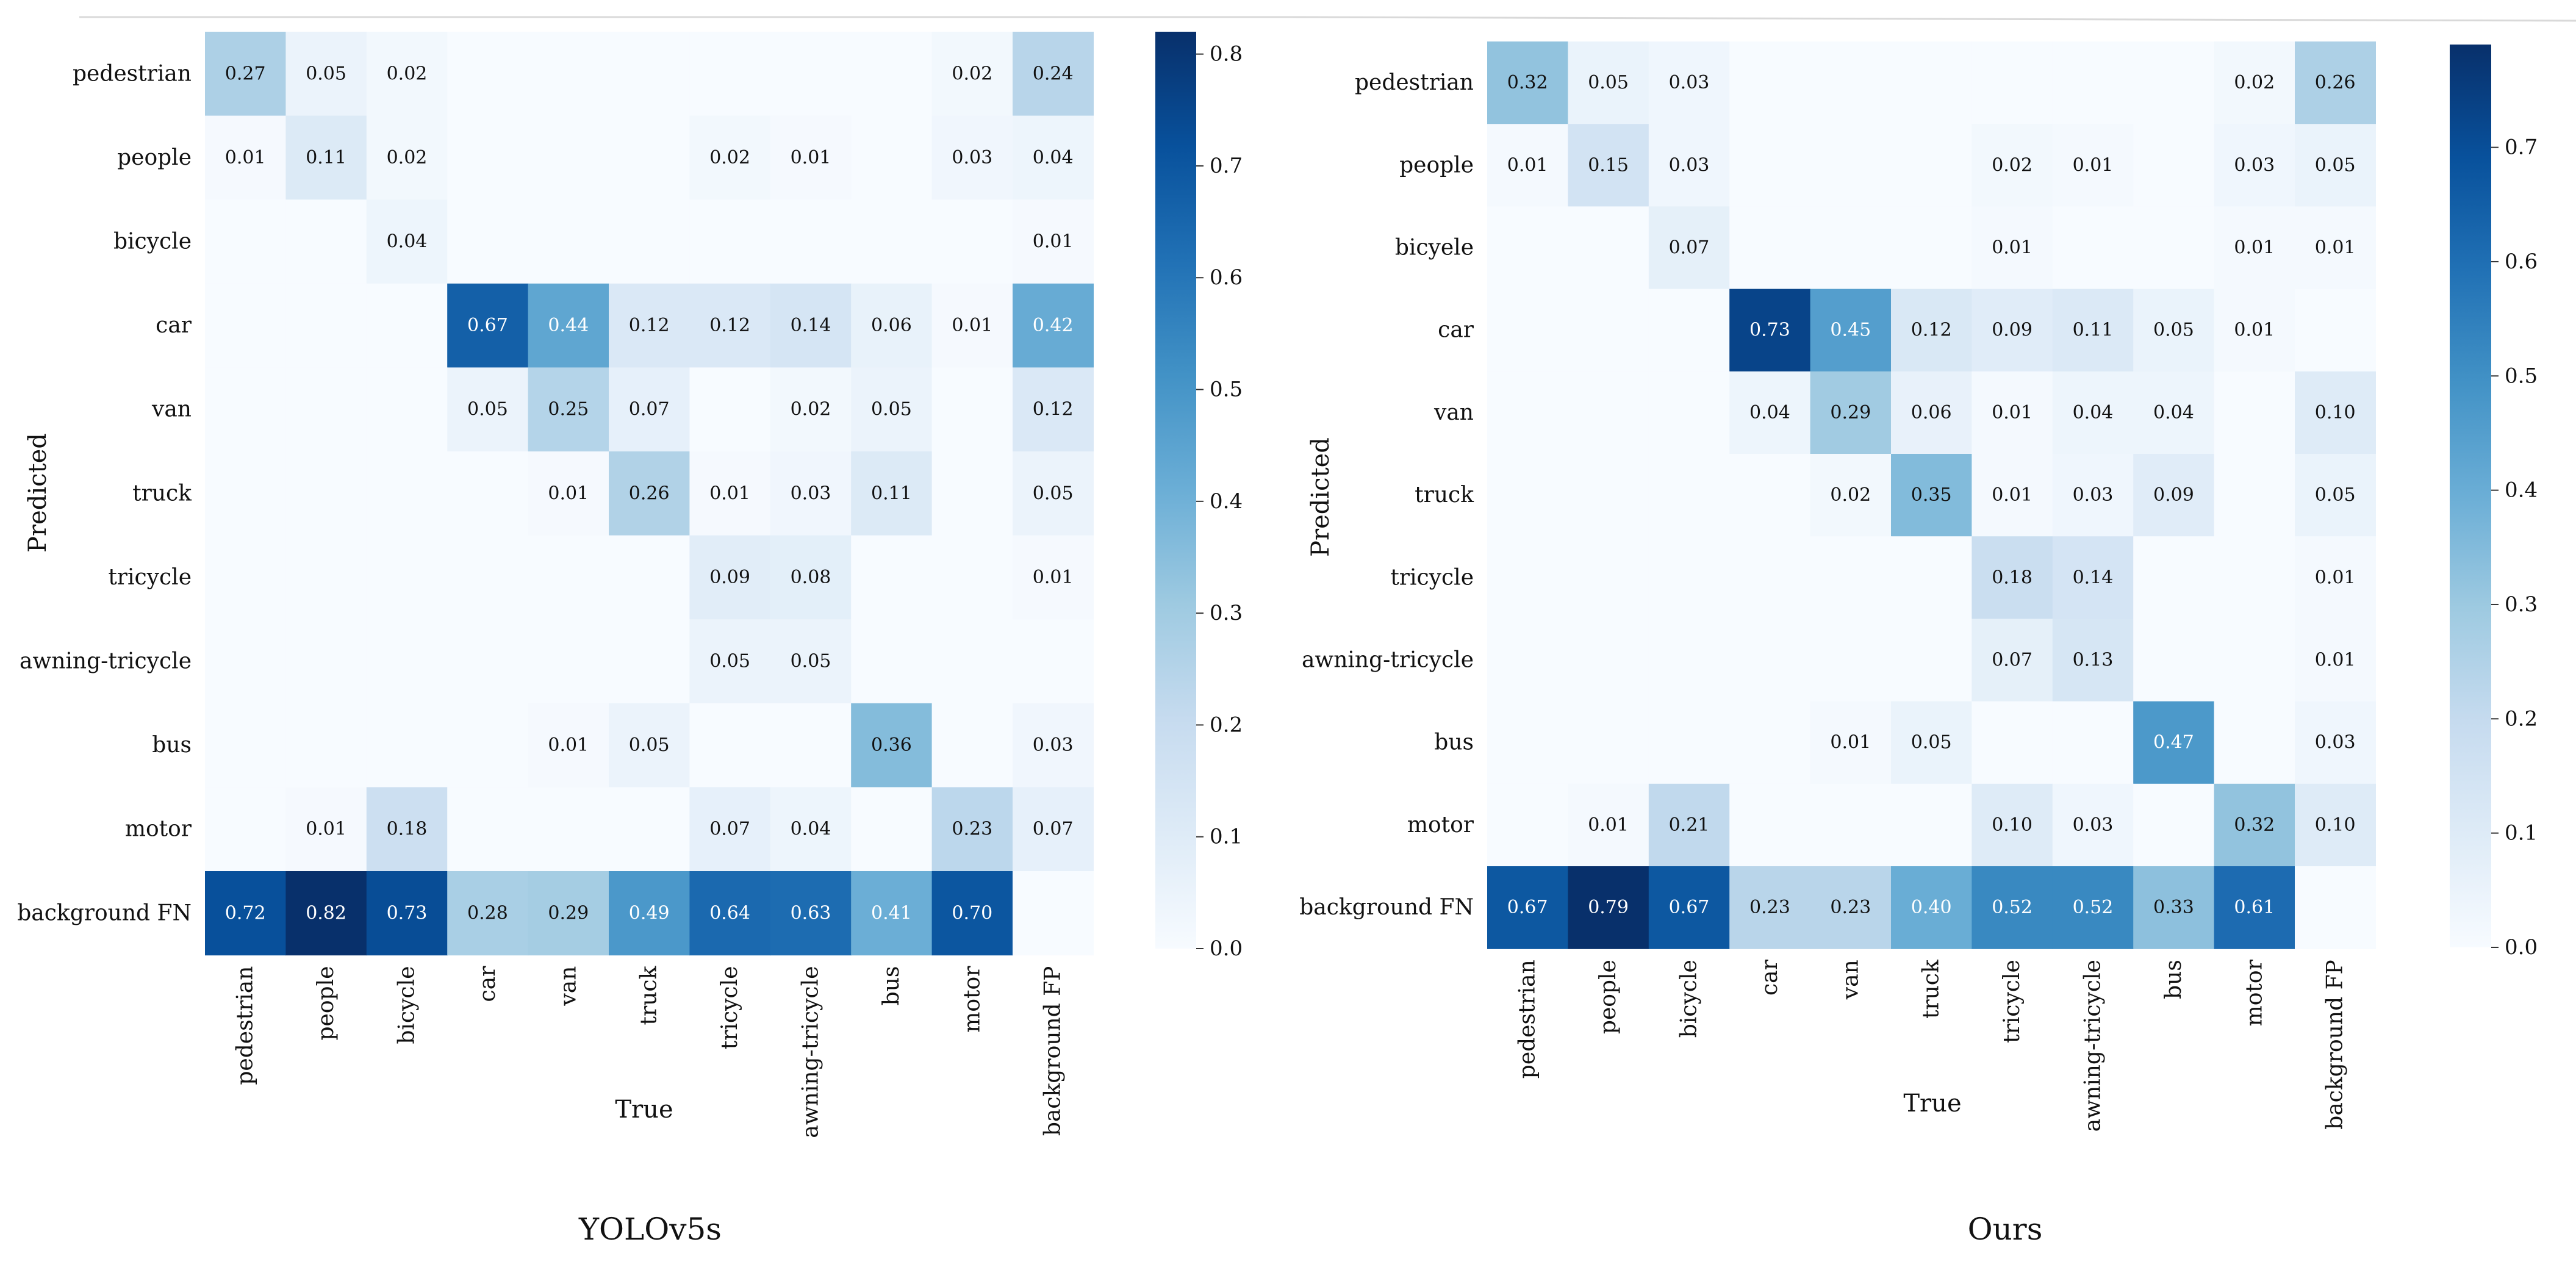 Image resolution: width=2576 pixels, height=1278 pixels. What do you see at coordinates (650, 913) in the screenshot?
I see `cell-value-label: 0.49` at bounding box center [650, 913].